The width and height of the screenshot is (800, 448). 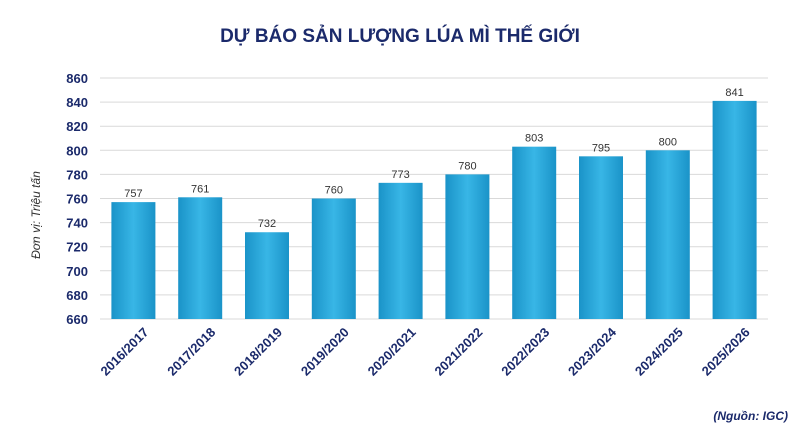 I want to click on y-tick-label: 720, so click(x=77, y=247).